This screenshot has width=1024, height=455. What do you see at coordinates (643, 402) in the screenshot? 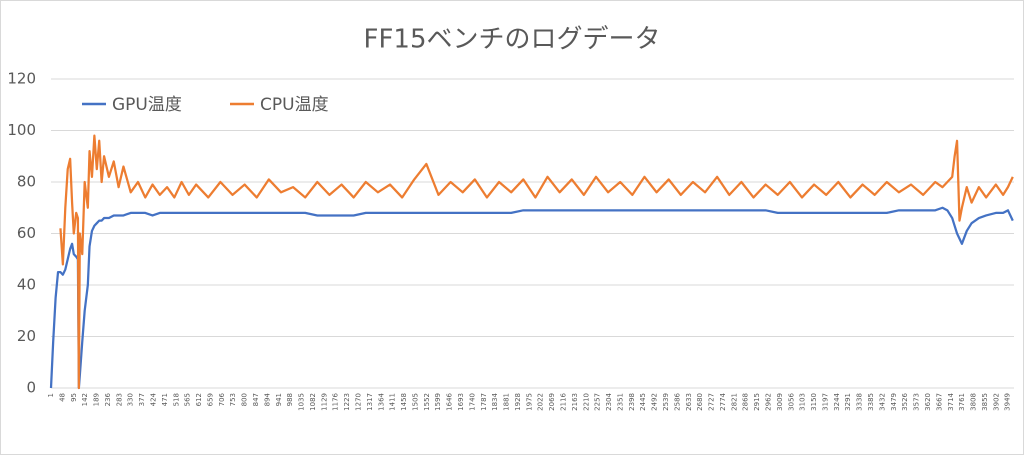
I see `x-tick-label: 2445` at bounding box center [643, 402].